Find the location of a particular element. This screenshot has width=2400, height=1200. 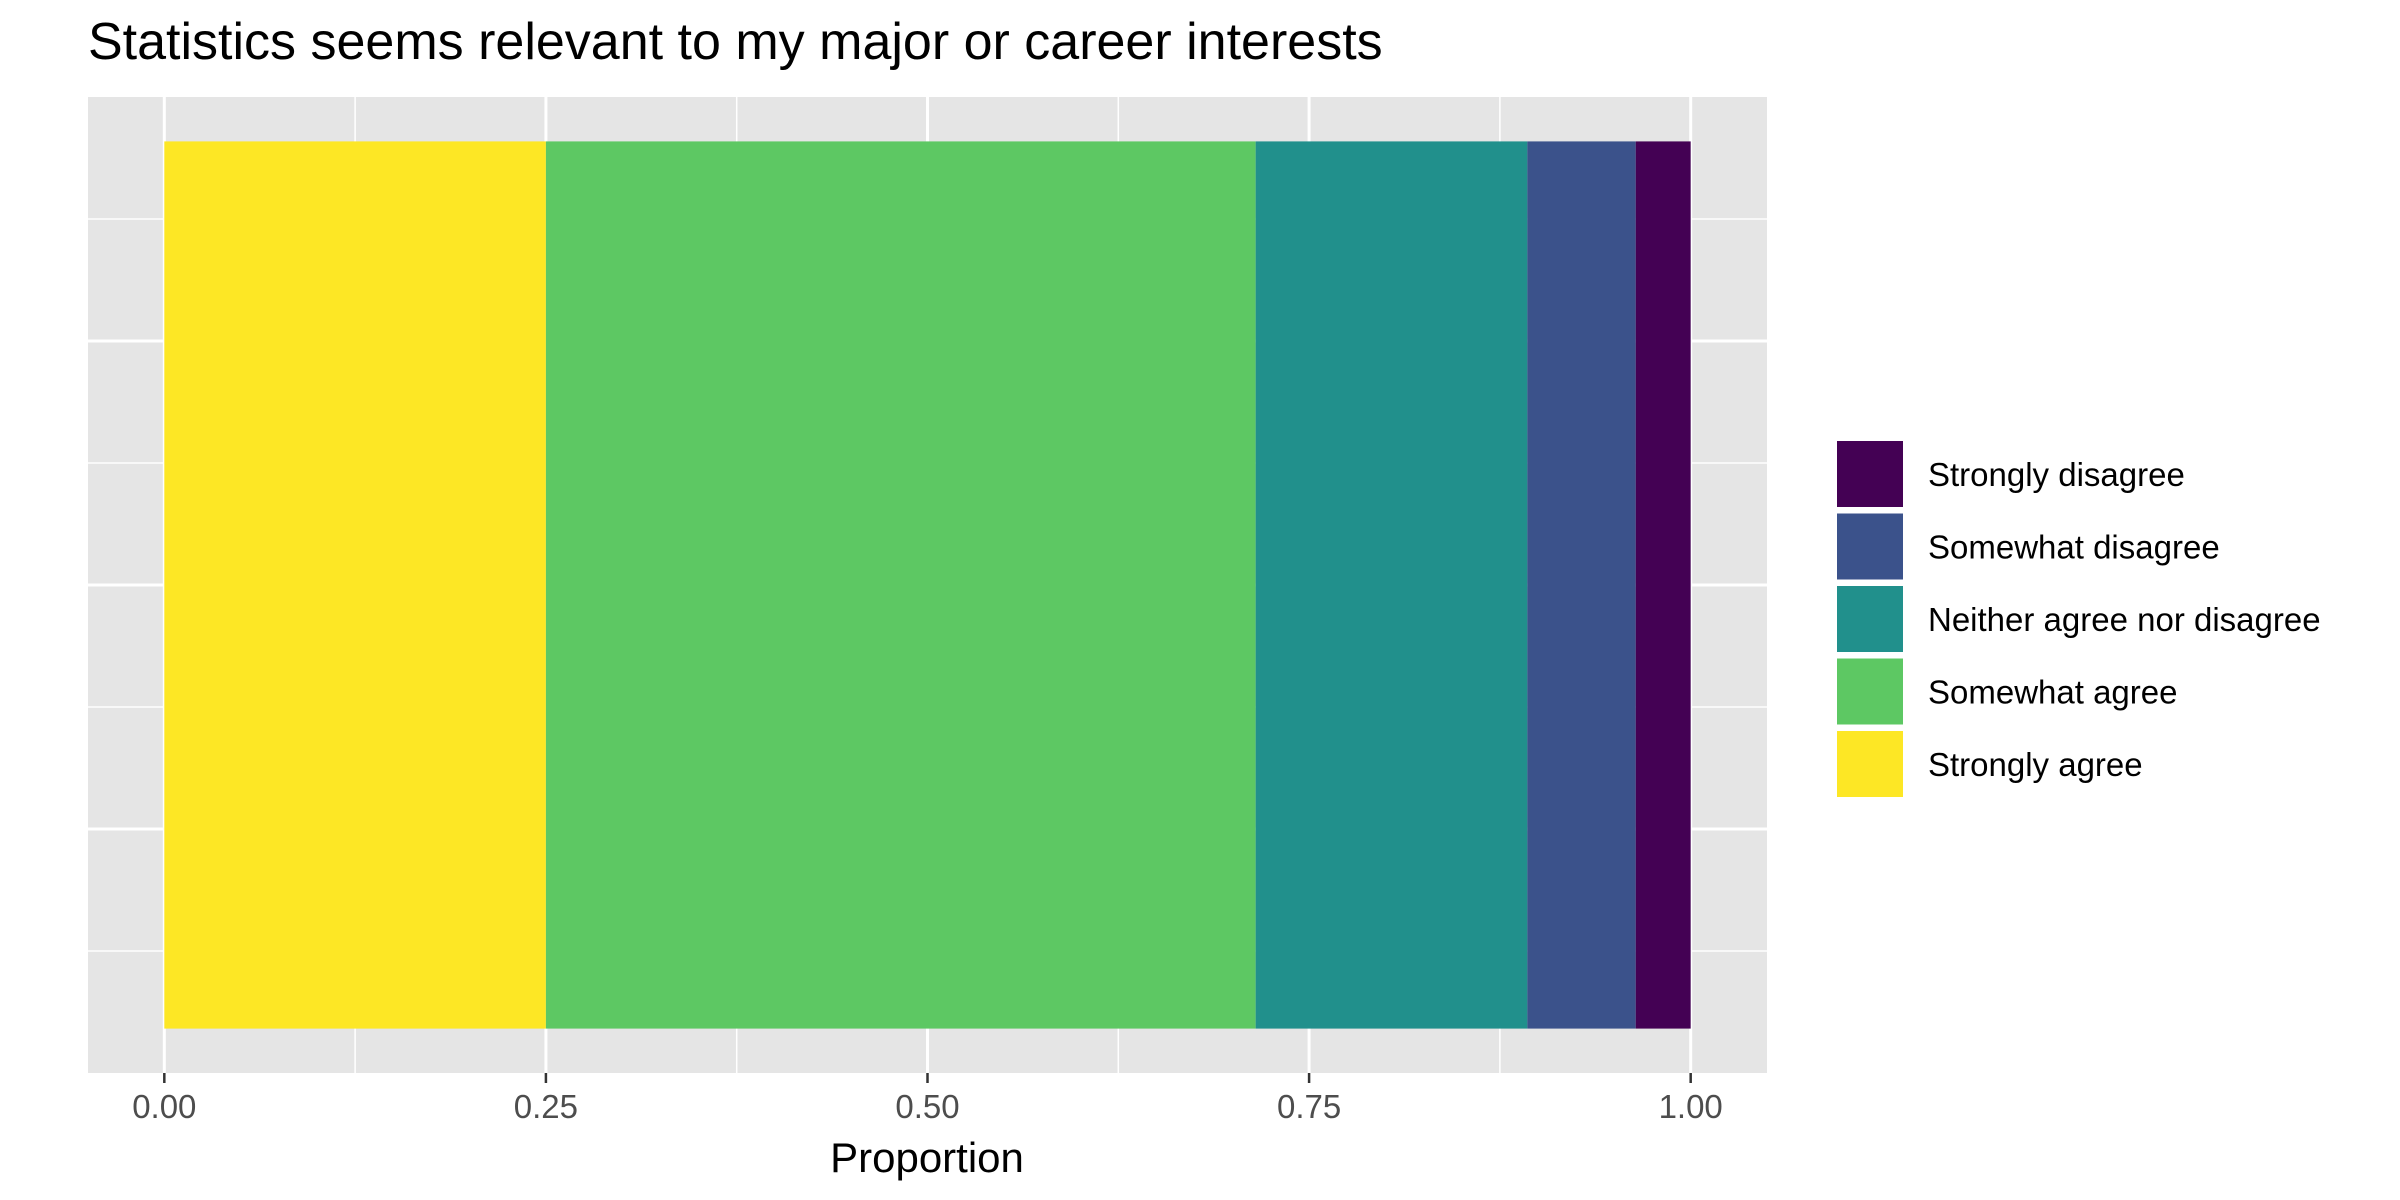

bar-segment-neither-agree-nor-disagree is located at coordinates (1391, 585).